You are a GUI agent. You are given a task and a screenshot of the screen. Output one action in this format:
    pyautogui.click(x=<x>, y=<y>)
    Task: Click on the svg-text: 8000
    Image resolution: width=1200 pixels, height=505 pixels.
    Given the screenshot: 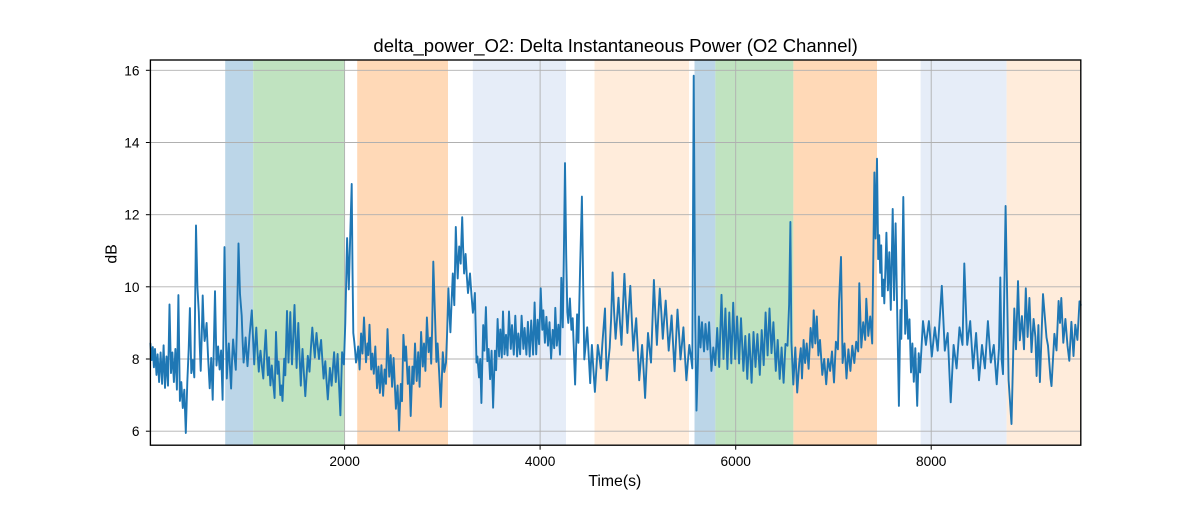 What is the action you would take?
    pyautogui.click(x=931, y=461)
    